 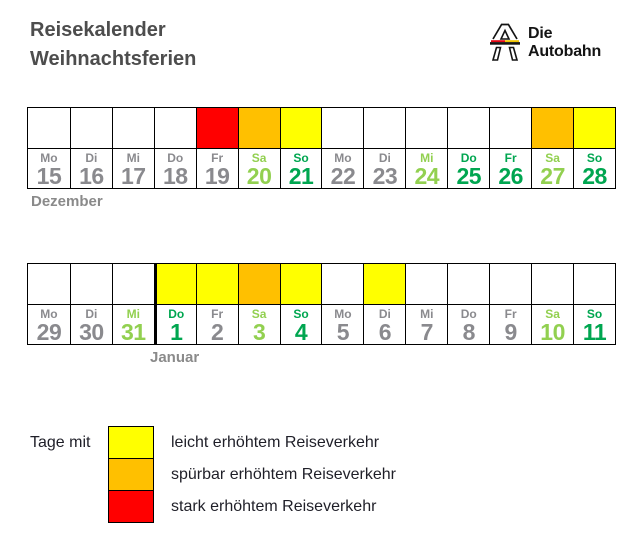 I want to click on day-cell-29: Mo 29, so click(x=49, y=304).